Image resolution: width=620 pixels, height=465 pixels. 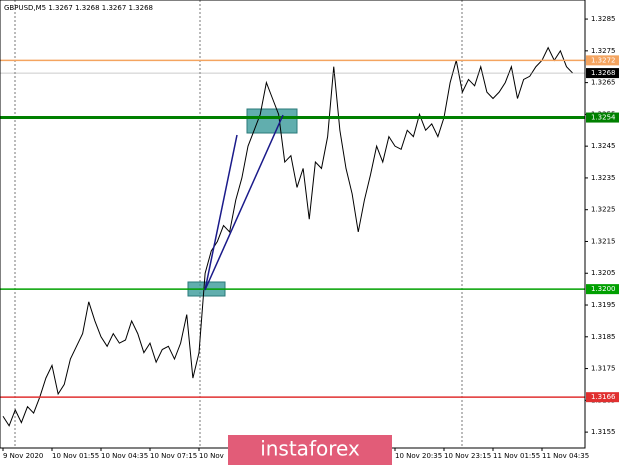 What do you see at coordinates (603, 432) in the screenshot?
I see `y-tick-label: 1.3155` at bounding box center [603, 432].